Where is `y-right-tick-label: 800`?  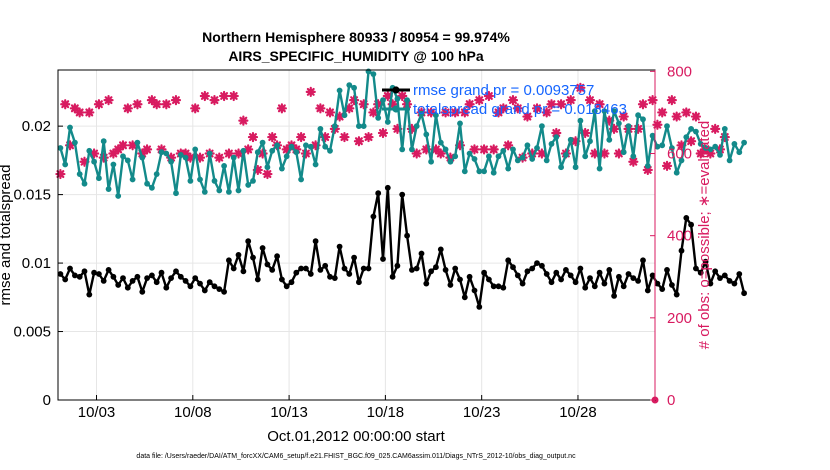 y-right-tick-label: 800 is located at coordinates (679, 71).